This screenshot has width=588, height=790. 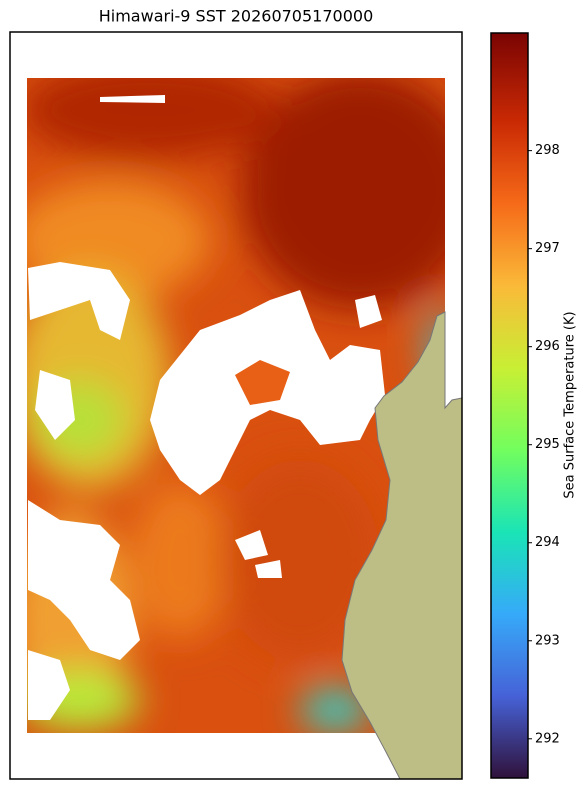 I want to click on map-title: Himawari-9 SST 20260705170000, so click(x=236, y=16).